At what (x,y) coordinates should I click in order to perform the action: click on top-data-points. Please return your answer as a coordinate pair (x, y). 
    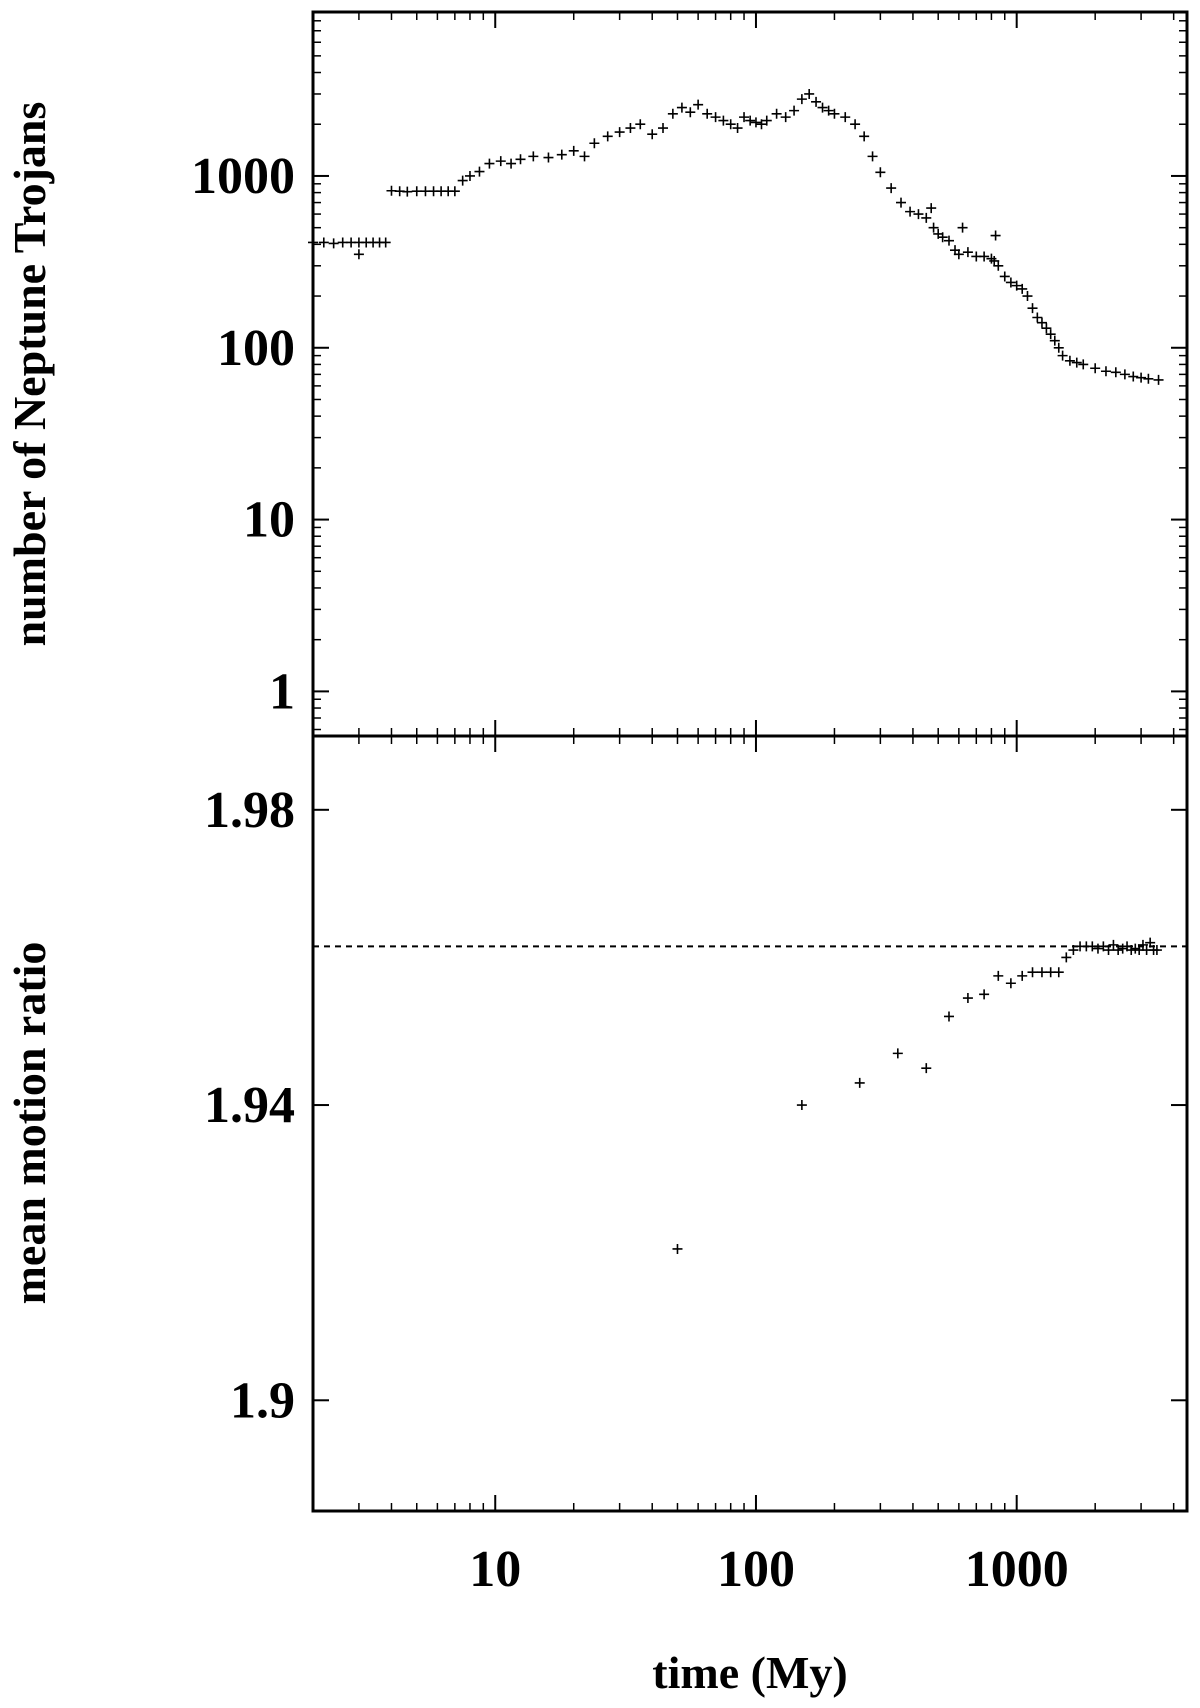
    Looking at the image, I should click on (736, 236).